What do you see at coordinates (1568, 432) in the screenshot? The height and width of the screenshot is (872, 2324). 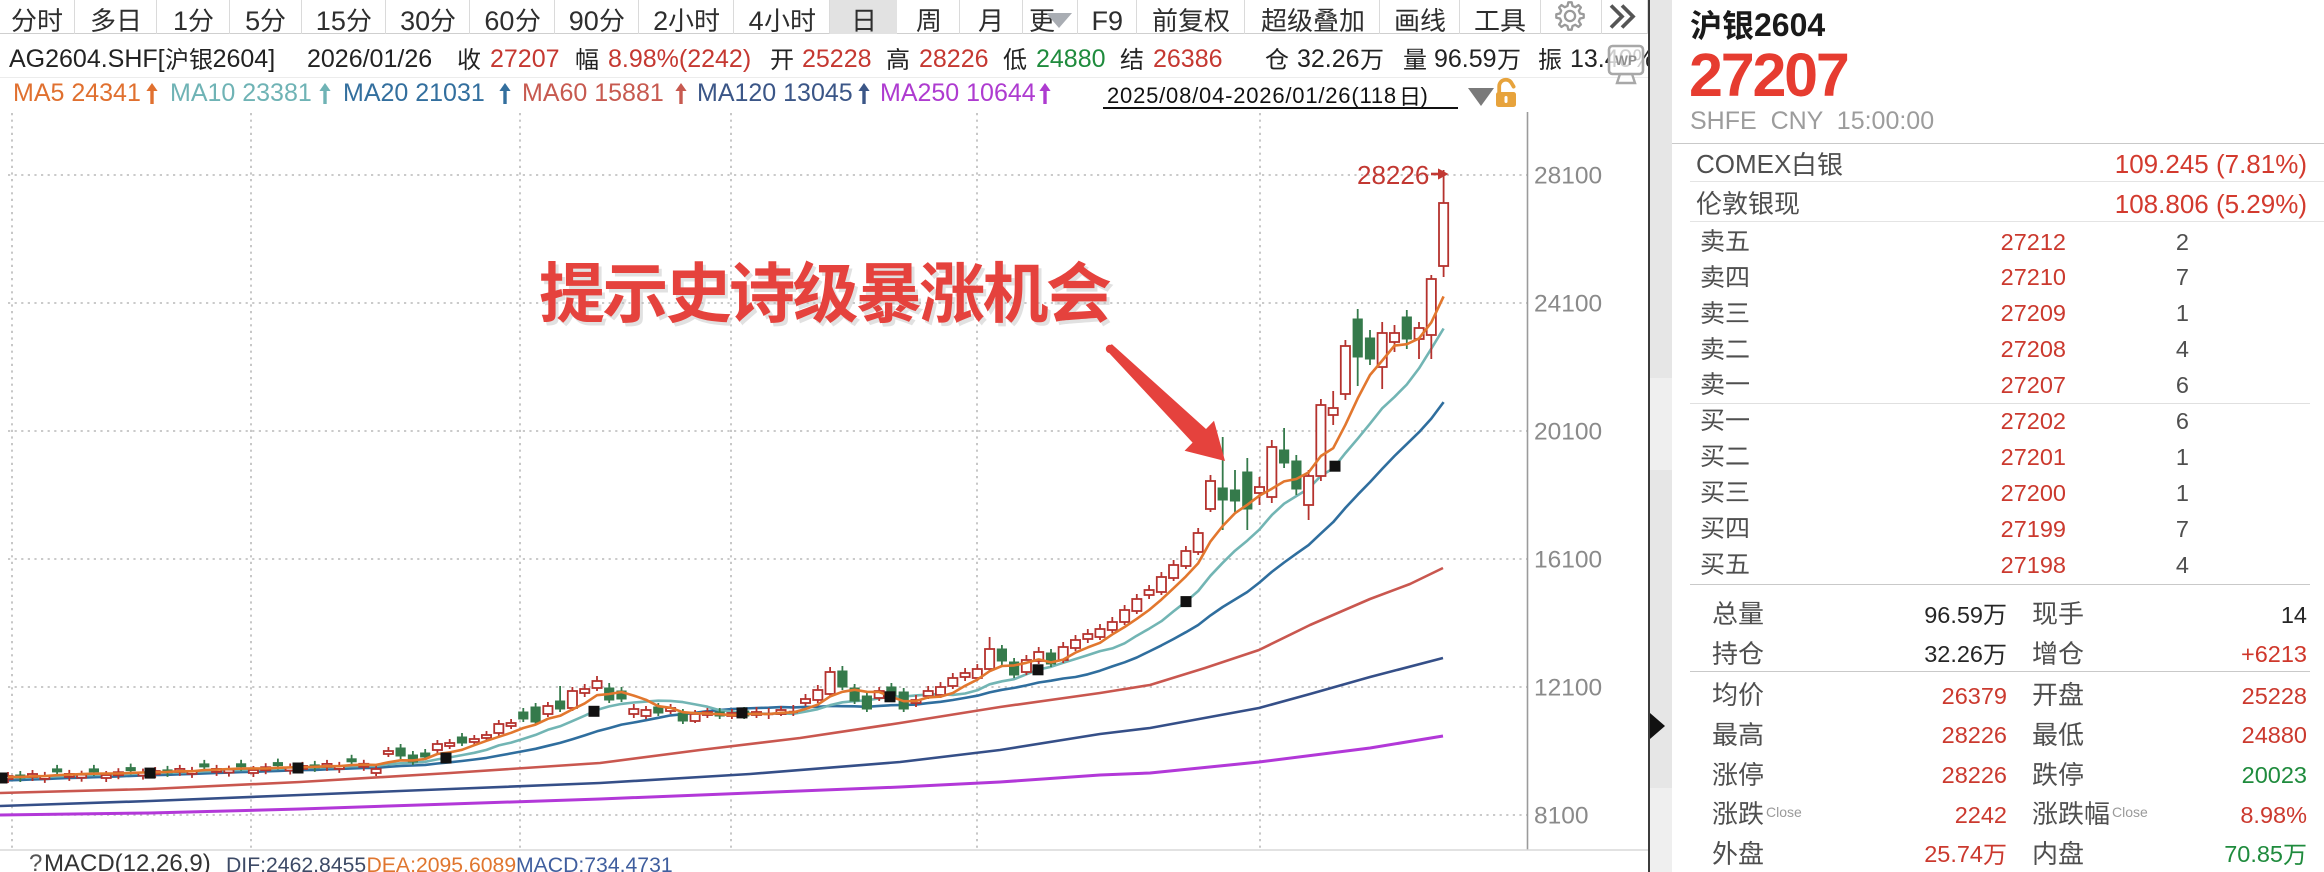 I see `svg-text: 20100` at bounding box center [1568, 432].